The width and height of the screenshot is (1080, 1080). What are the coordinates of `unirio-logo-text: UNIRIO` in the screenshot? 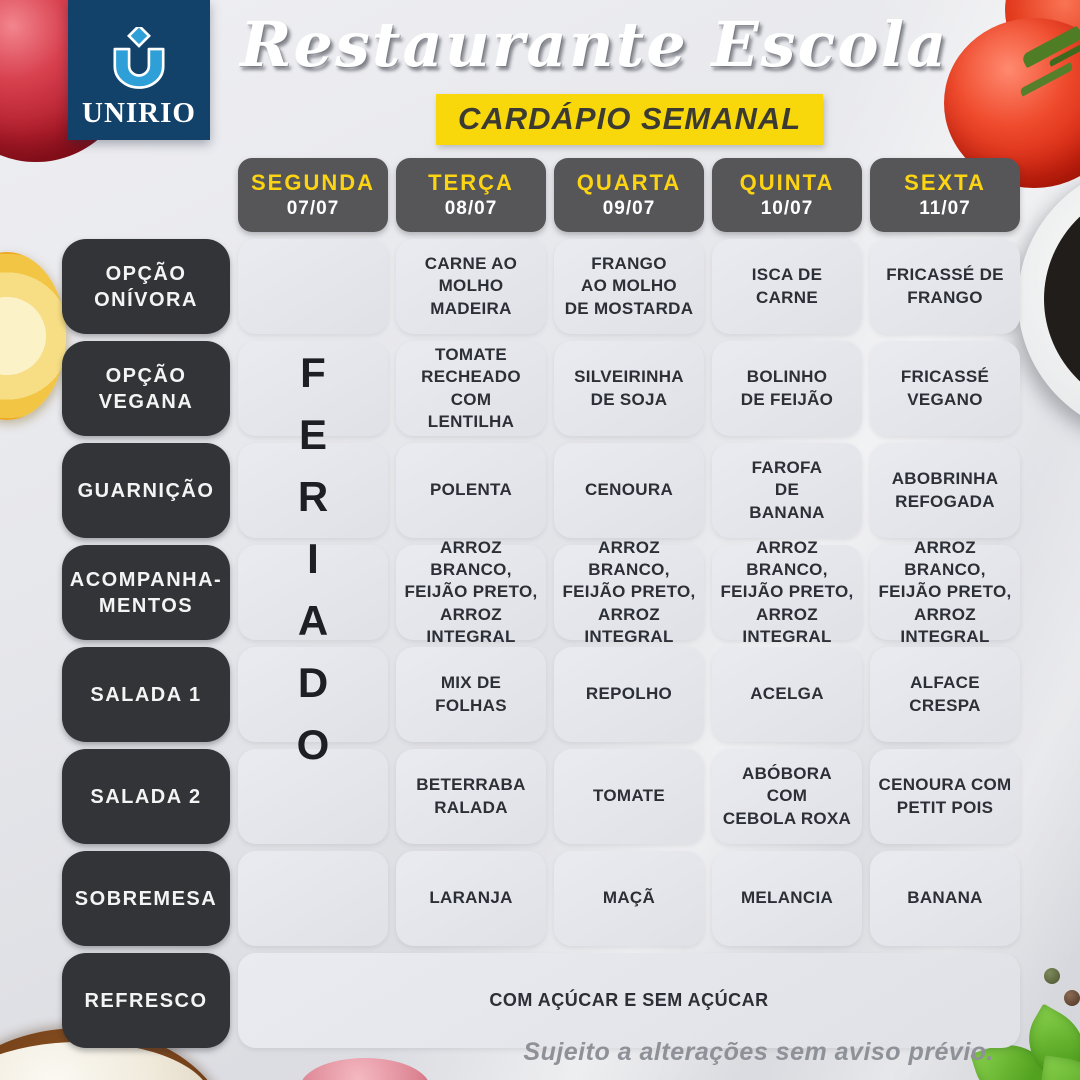 It's located at (139, 113).